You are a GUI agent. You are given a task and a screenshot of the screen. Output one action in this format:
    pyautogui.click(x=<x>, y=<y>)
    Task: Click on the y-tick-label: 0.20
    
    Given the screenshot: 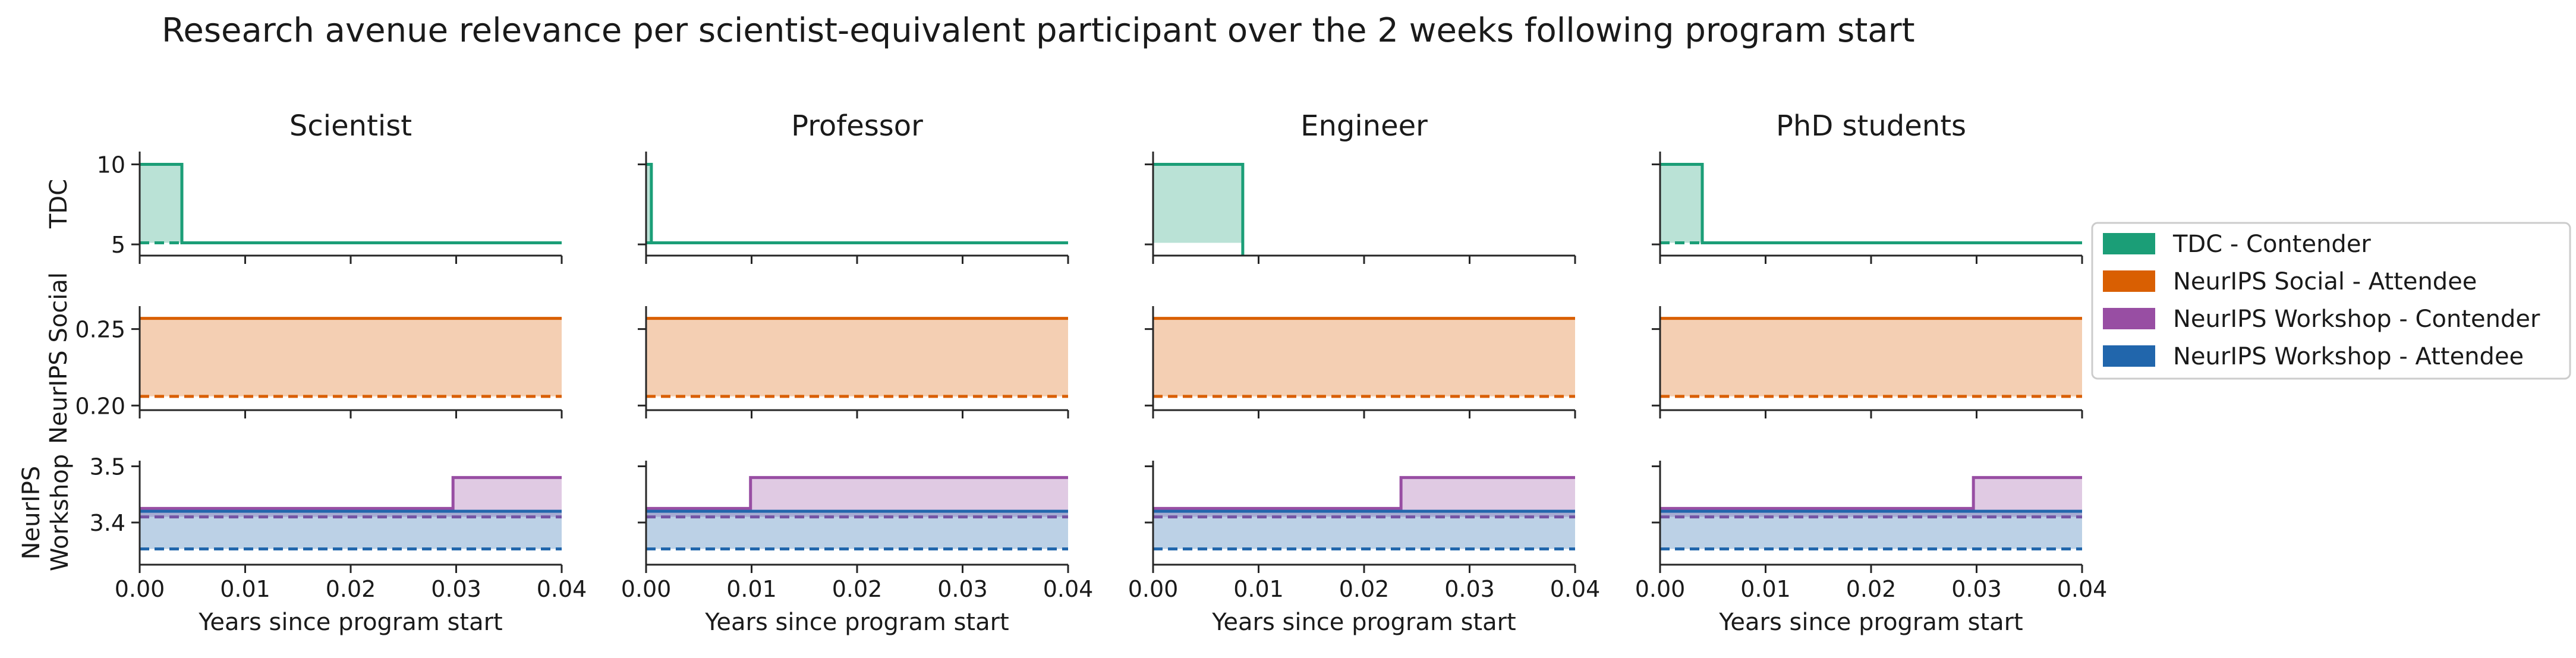 What is the action you would take?
    pyautogui.click(x=100, y=406)
    